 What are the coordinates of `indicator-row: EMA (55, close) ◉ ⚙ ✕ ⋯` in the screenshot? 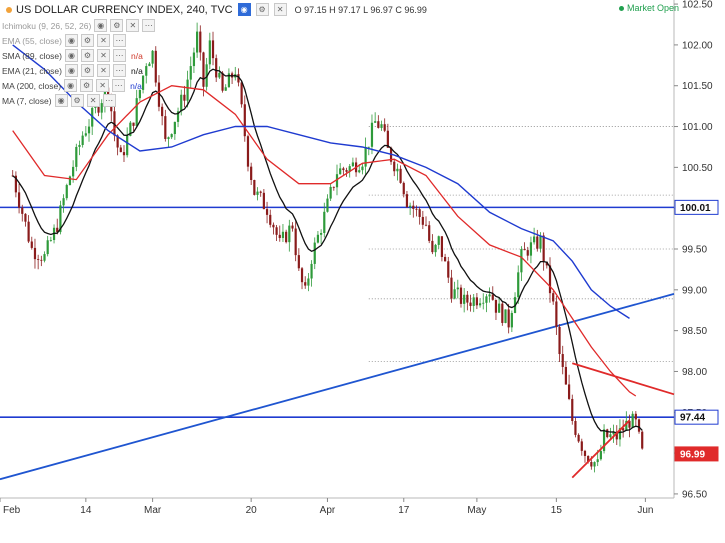 It's located at (214, 40).